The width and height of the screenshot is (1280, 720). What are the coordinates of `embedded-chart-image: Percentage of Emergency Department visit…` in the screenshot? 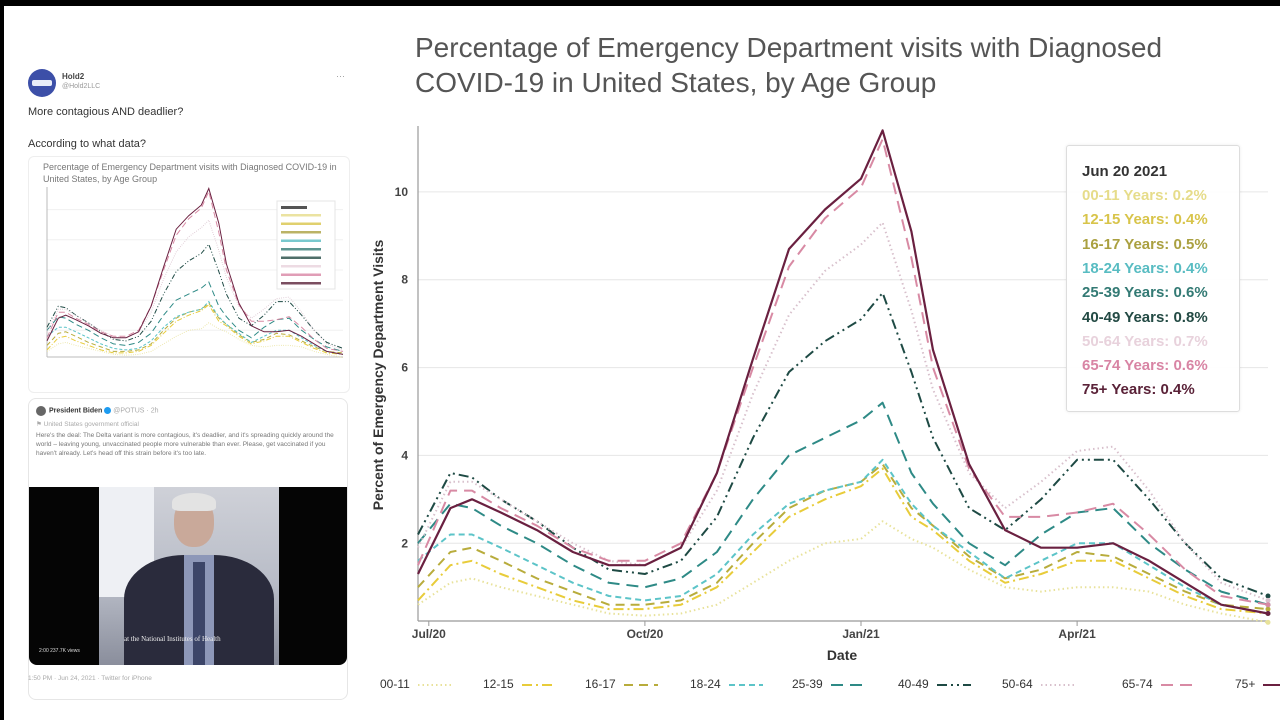 It's located at (189, 274).